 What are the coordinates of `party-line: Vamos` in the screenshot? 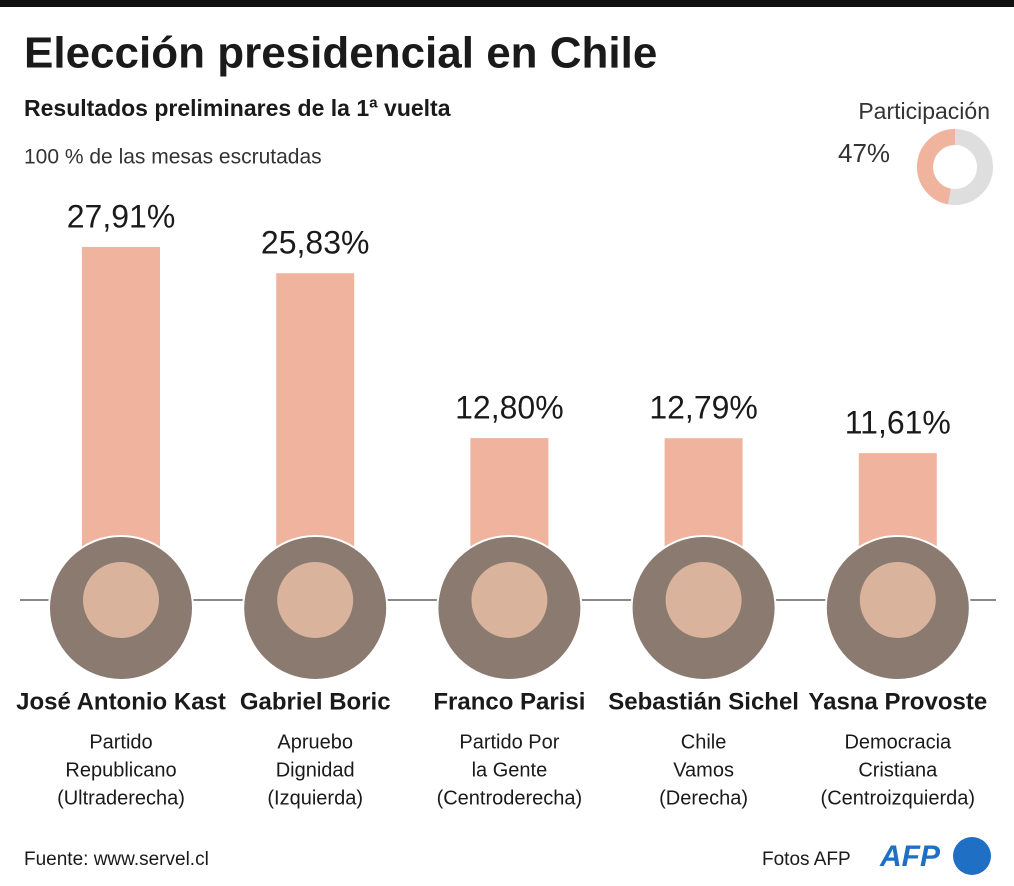 It's located at (703, 770).